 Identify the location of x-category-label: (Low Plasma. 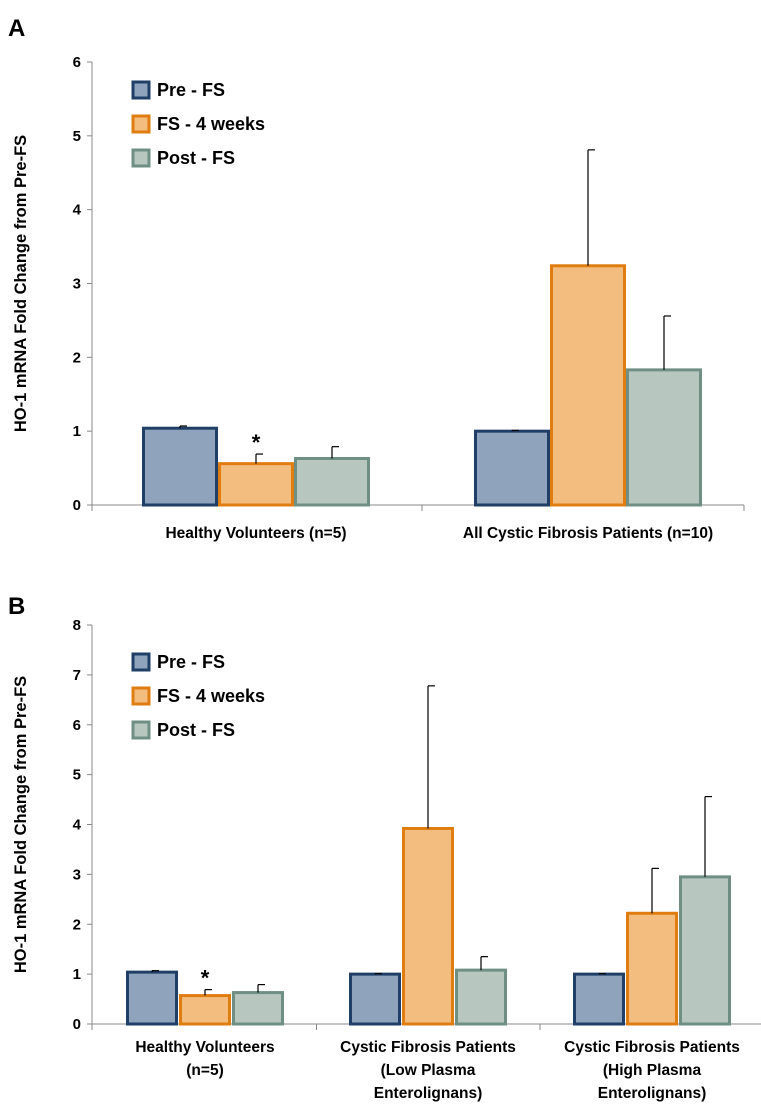
(428, 1070).